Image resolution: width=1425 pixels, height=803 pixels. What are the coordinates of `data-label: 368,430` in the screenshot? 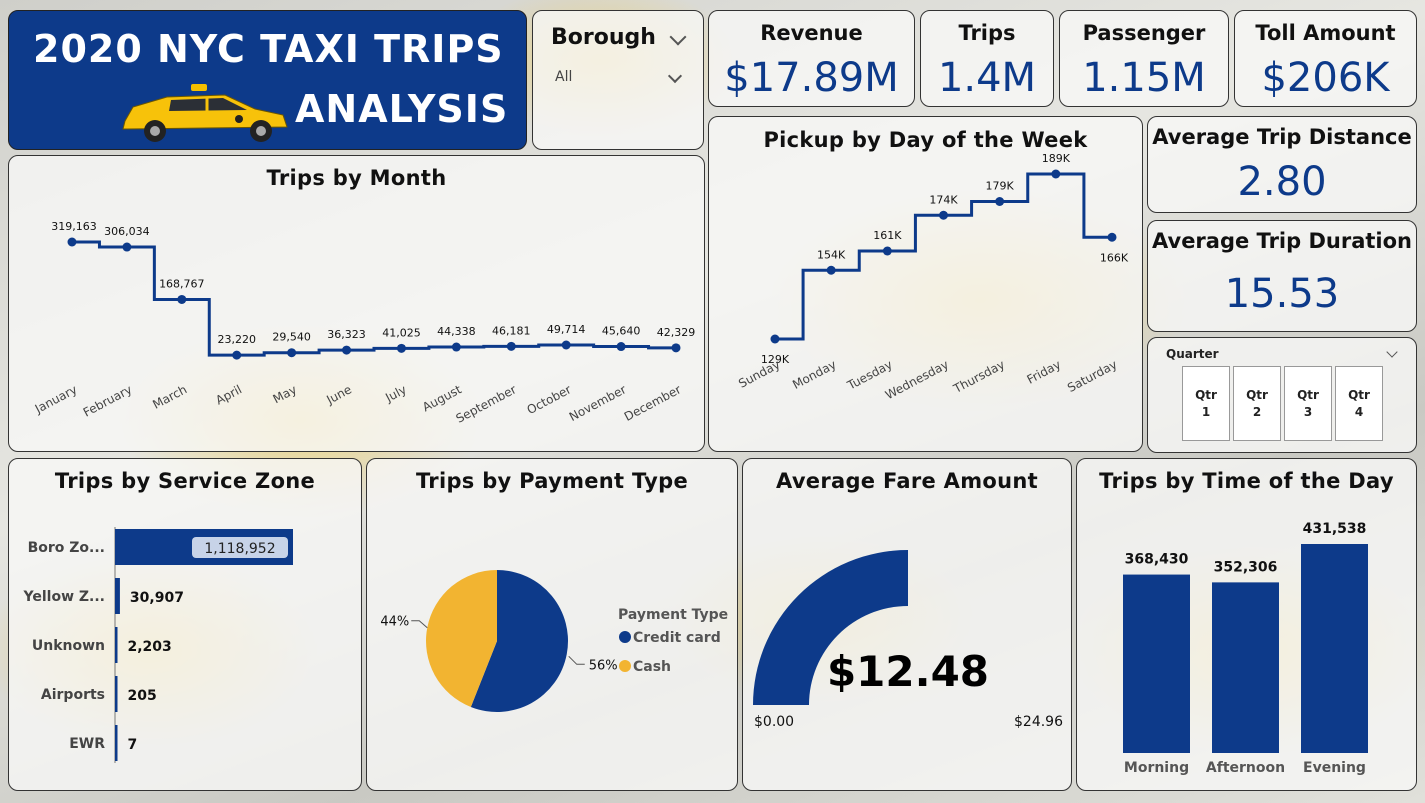 It's located at (1157, 560).